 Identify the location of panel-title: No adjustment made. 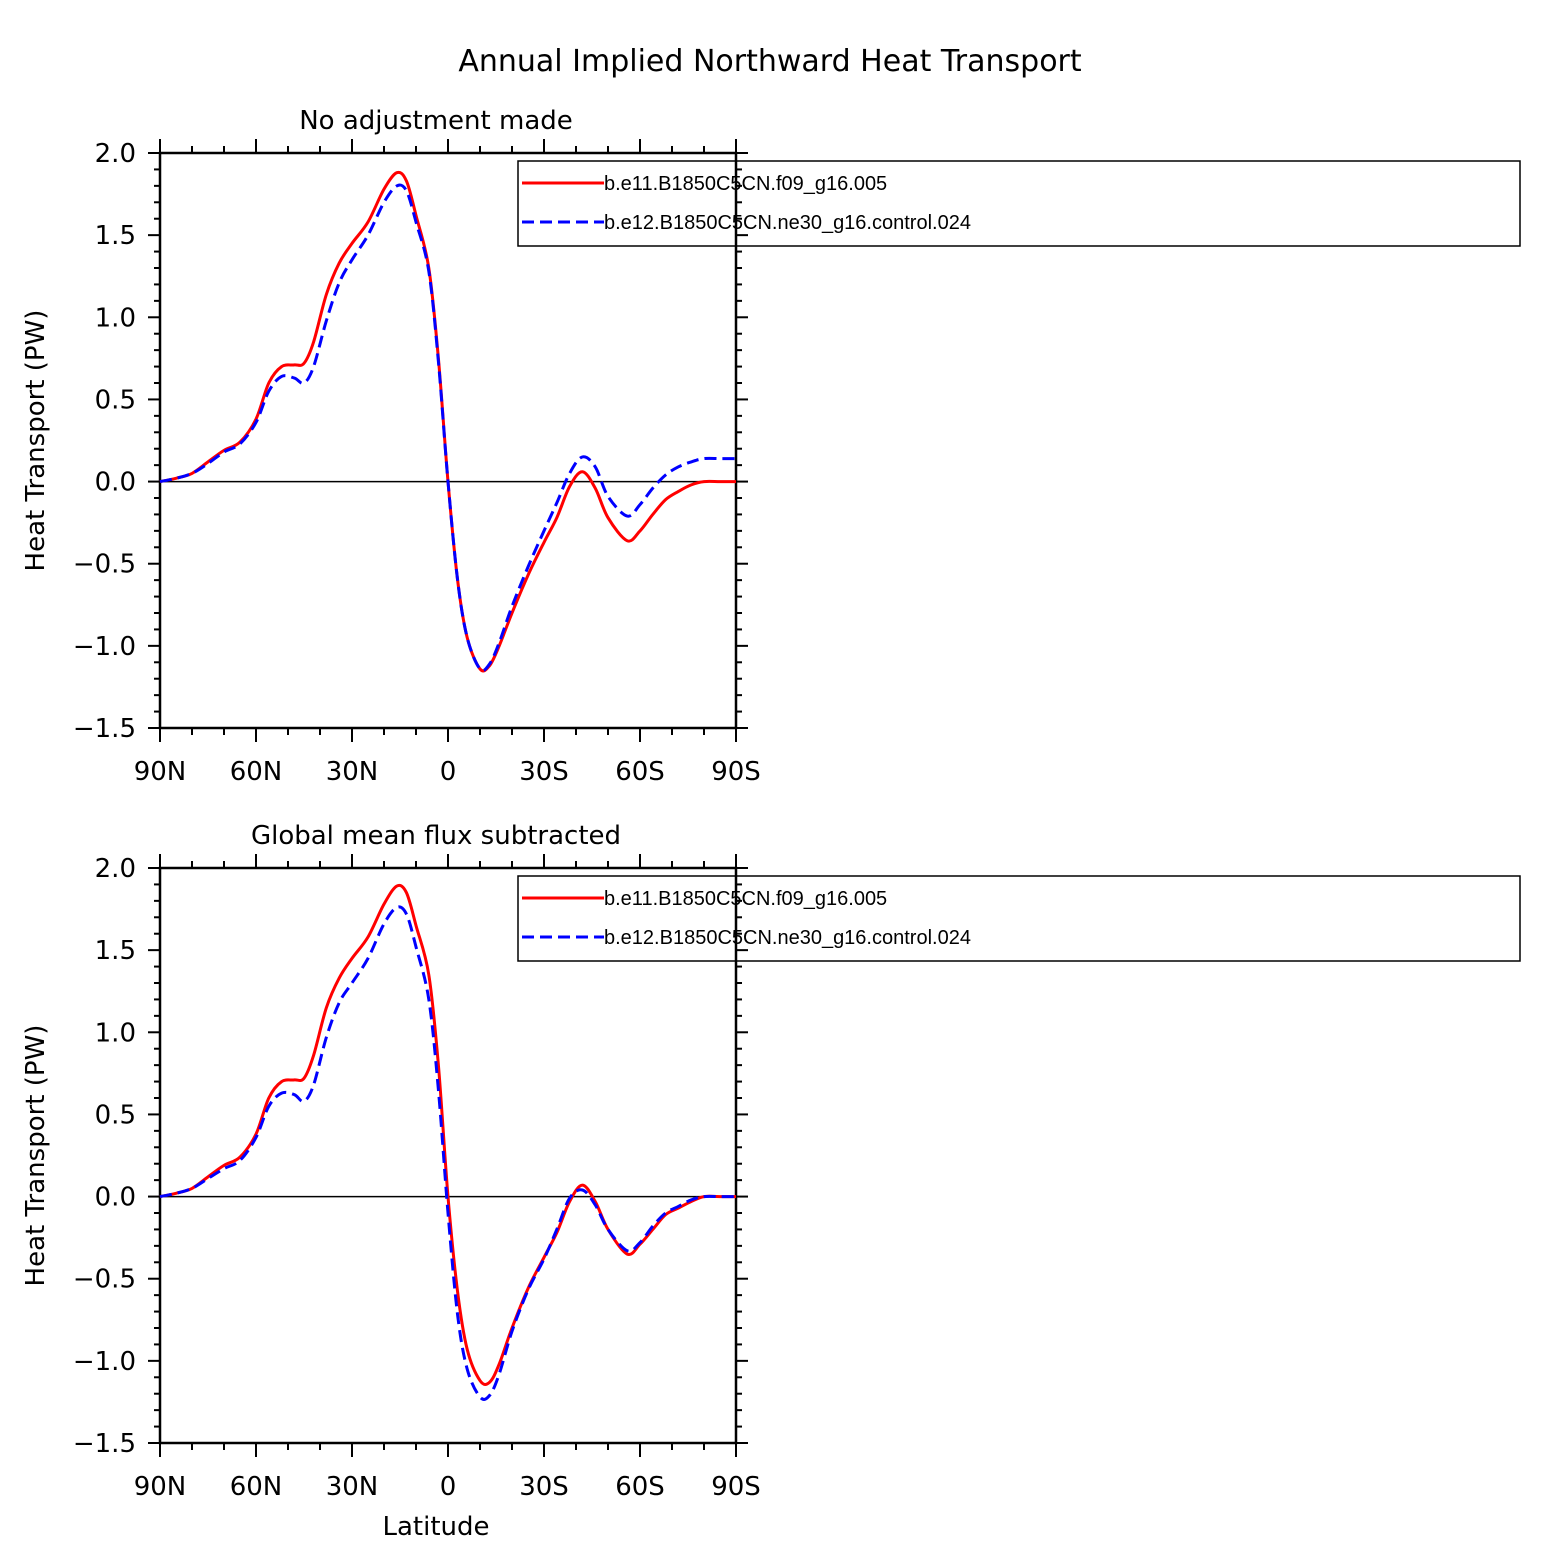
(436, 121).